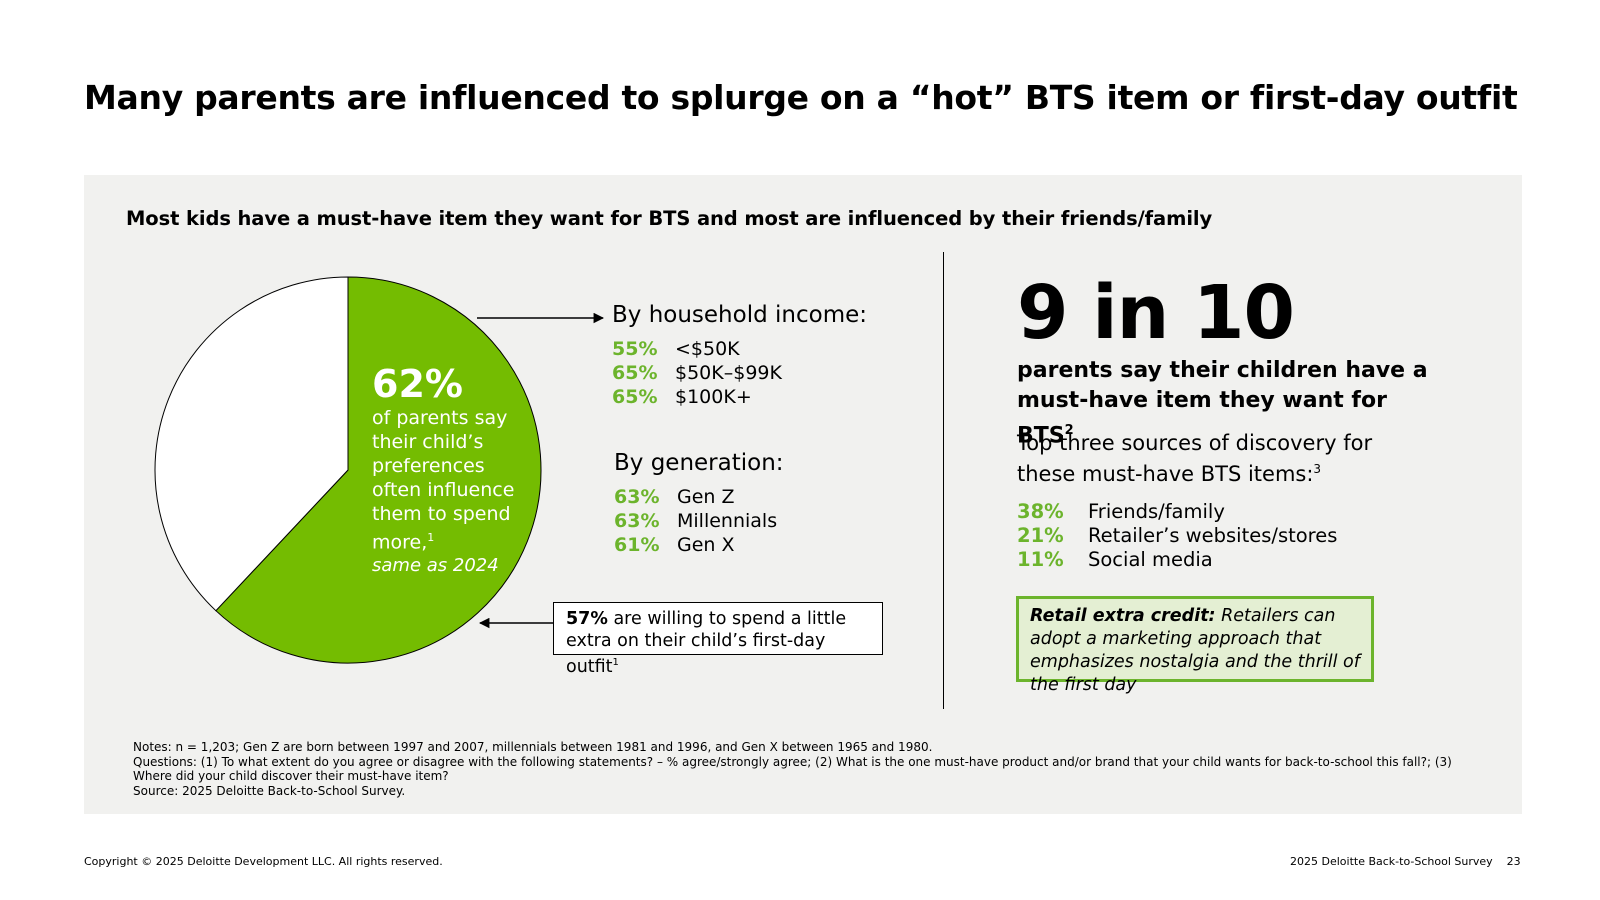  I want to click on generation-row: 63% Millennials, so click(696, 521).